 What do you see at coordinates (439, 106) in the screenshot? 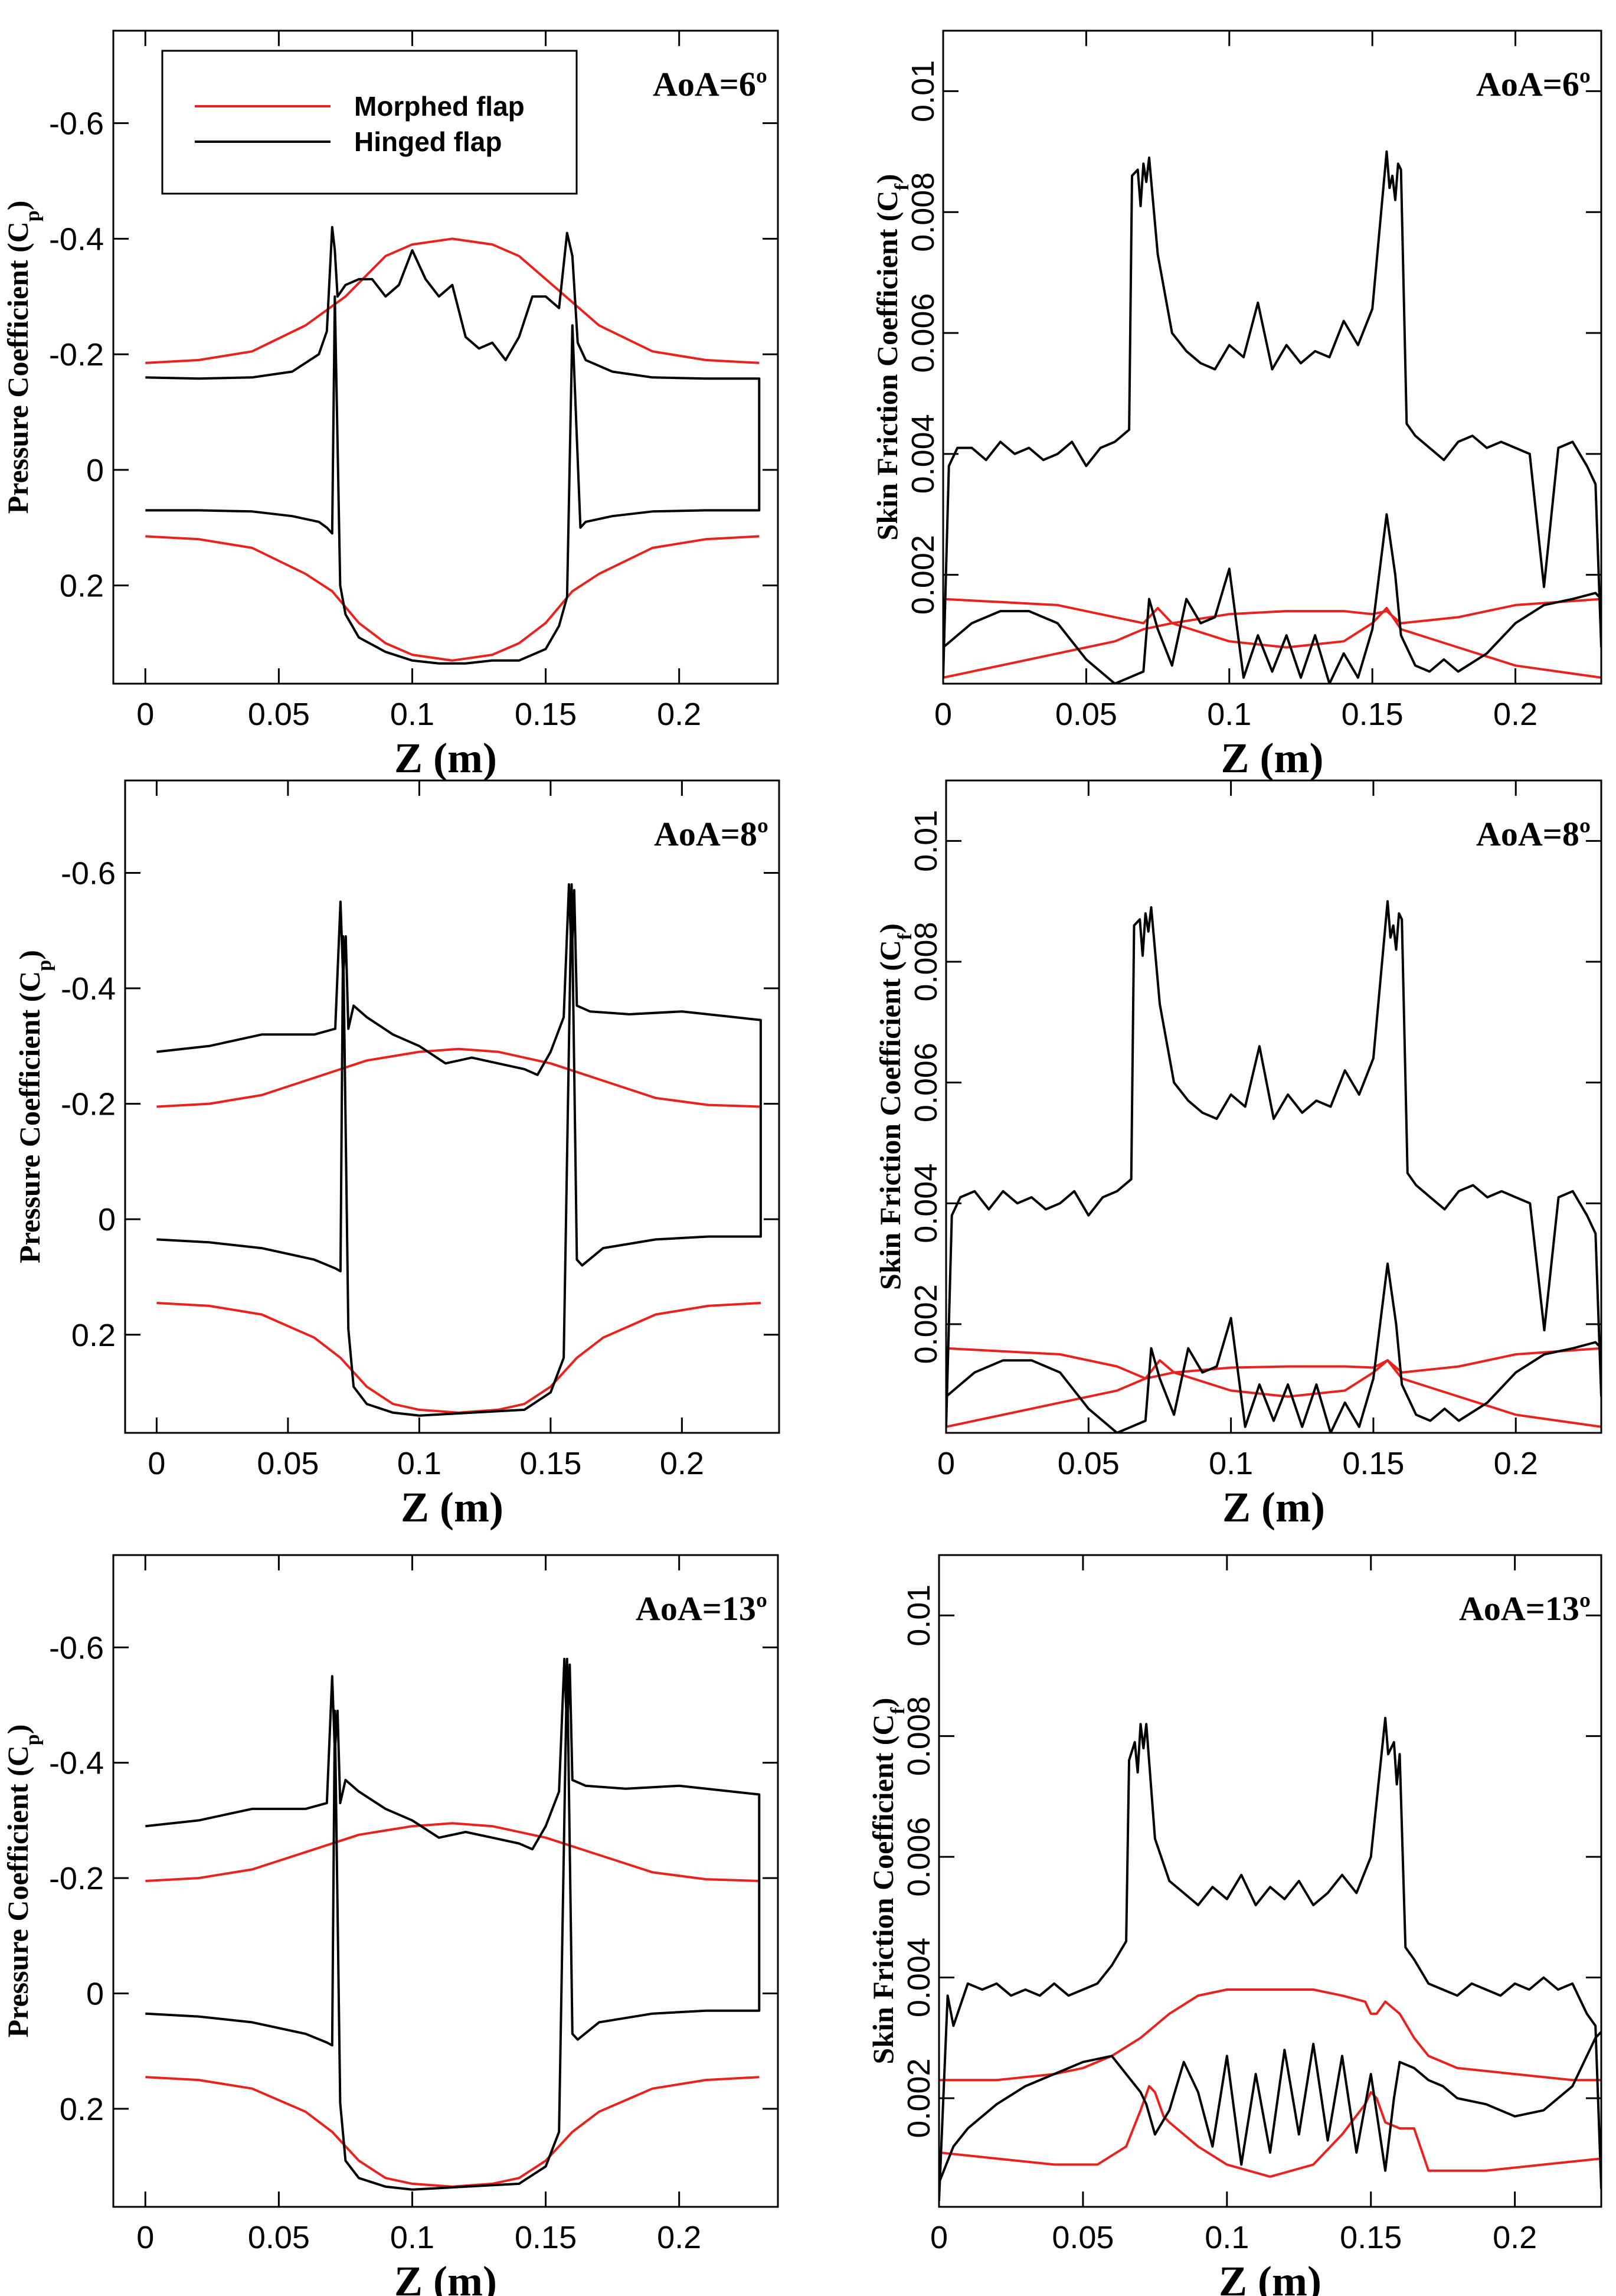
I see `legend-morphed-label: Morphed flap` at bounding box center [439, 106].